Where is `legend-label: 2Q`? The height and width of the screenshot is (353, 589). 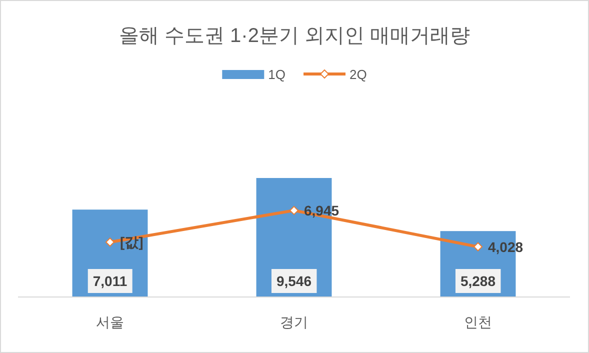
legend-label: 2Q is located at coordinates (358, 74).